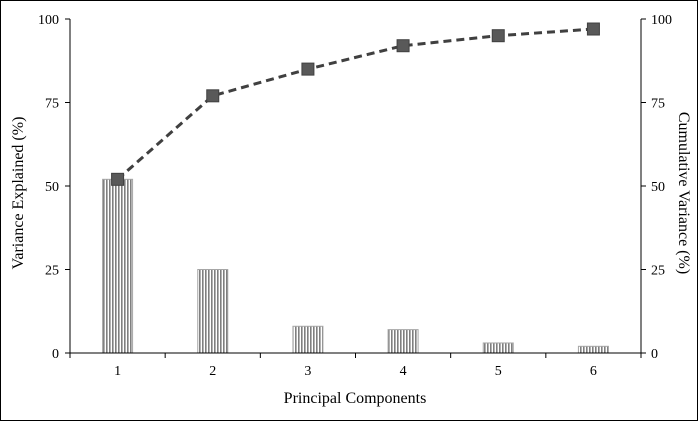 This screenshot has width=698, height=421. I want to click on y-tick-label-50: 50, so click(52, 187).